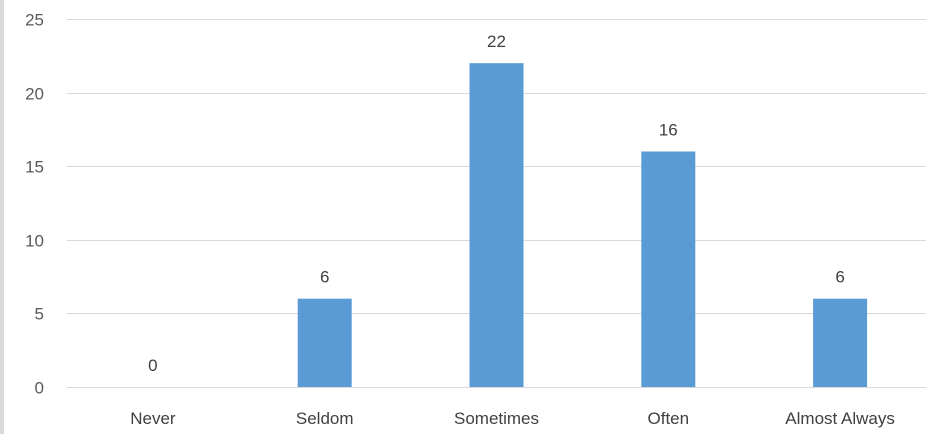 The width and height of the screenshot is (932, 434). Describe the element at coordinates (34, 94) in the screenshot. I see `y-tick-label: 20` at that location.